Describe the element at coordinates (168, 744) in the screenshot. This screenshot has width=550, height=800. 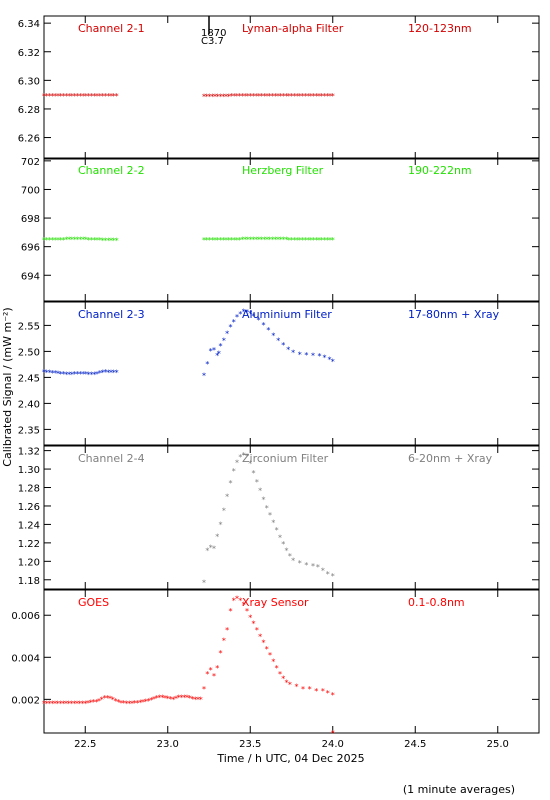
I see `x-tick-label: 23.0` at that location.